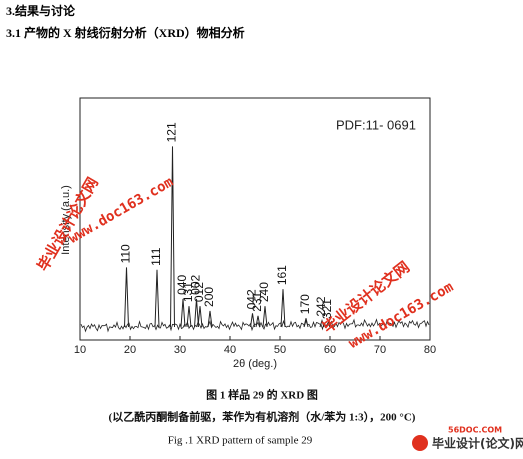 This screenshot has width=523, height=459. I want to click on caption-note: (以乙酰丙酮制备前驱，苯作为有机溶剂（水/苯为 1:3），200 °C), so click(262, 417).